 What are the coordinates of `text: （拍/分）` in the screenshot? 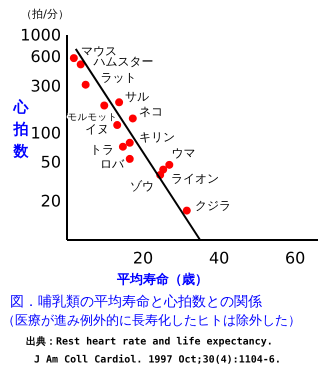 It's located at (45, 14).